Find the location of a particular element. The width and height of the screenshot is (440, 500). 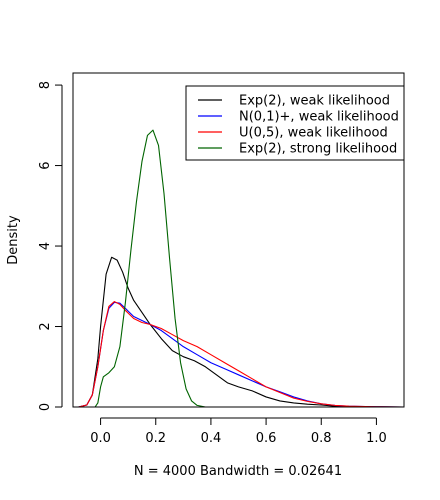

y-axis: 0 2 4 6 8 is located at coordinates (50, 246).